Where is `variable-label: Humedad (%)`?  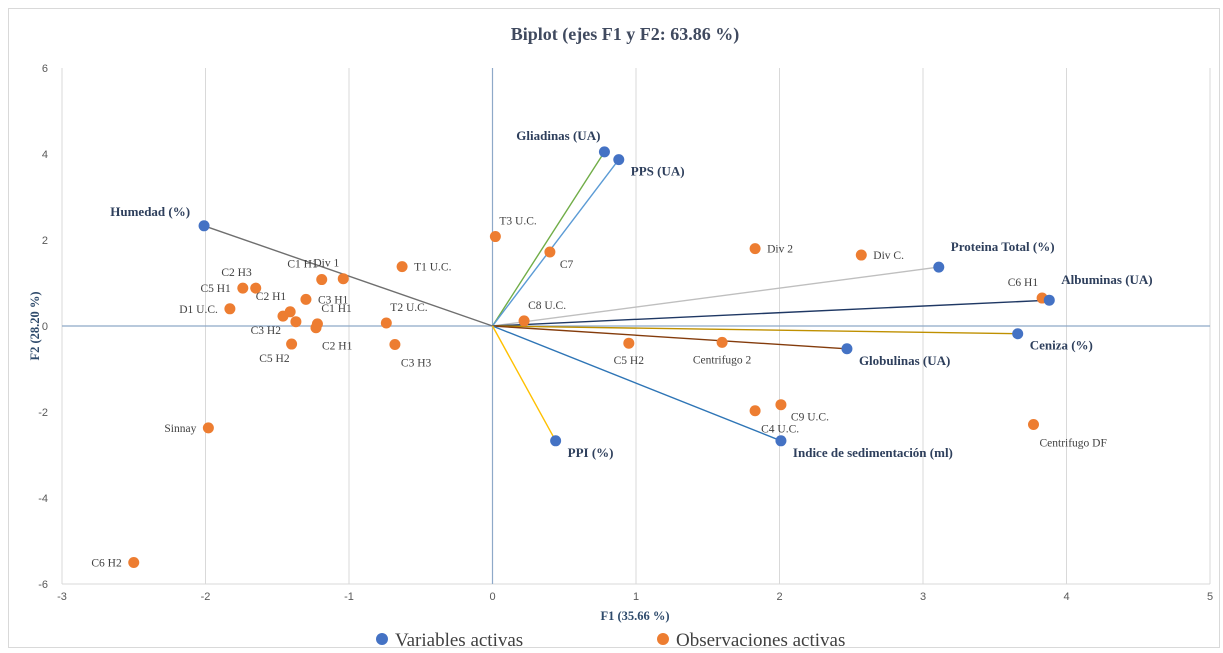
variable-label: Humedad (%) is located at coordinates (150, 211).